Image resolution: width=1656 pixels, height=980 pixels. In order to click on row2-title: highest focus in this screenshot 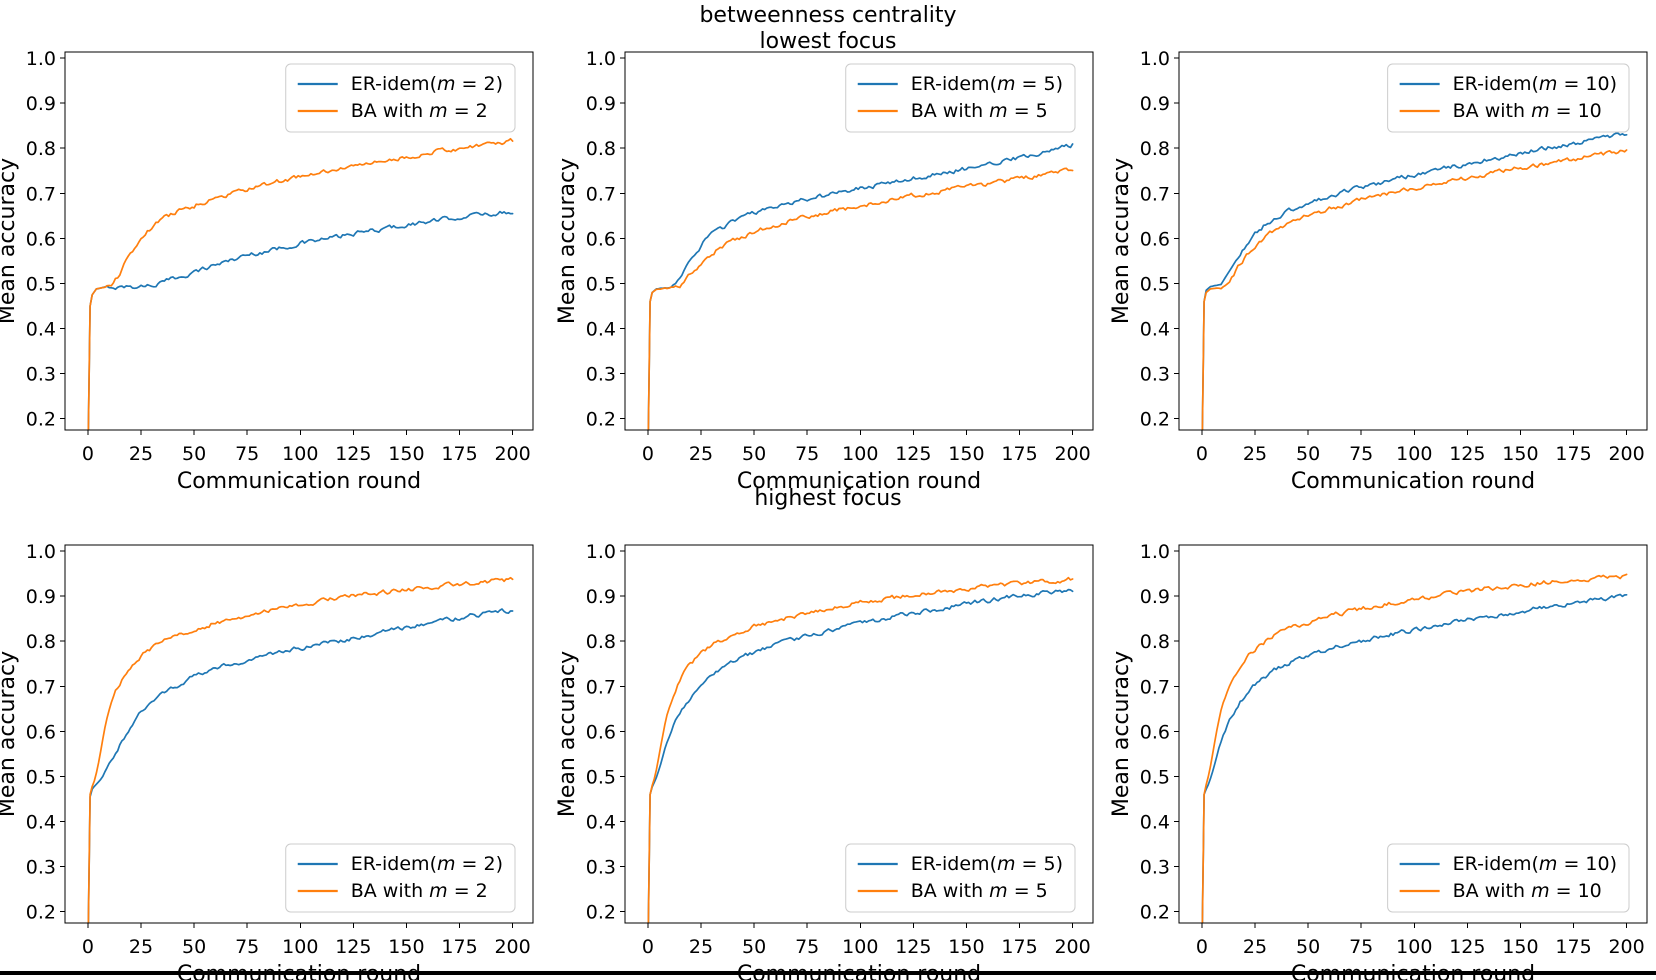, I will do `click(828, 498)`.